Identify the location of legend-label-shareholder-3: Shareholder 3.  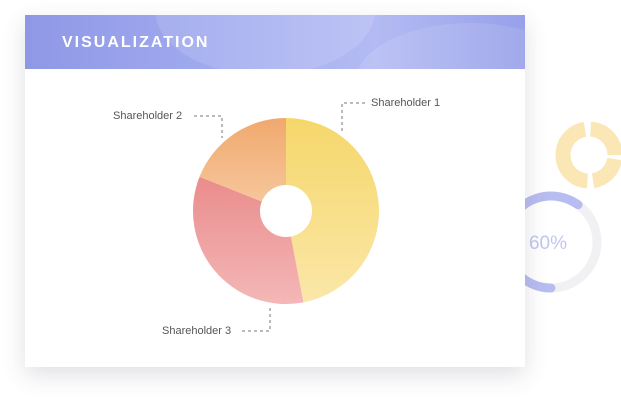
(197, 331).